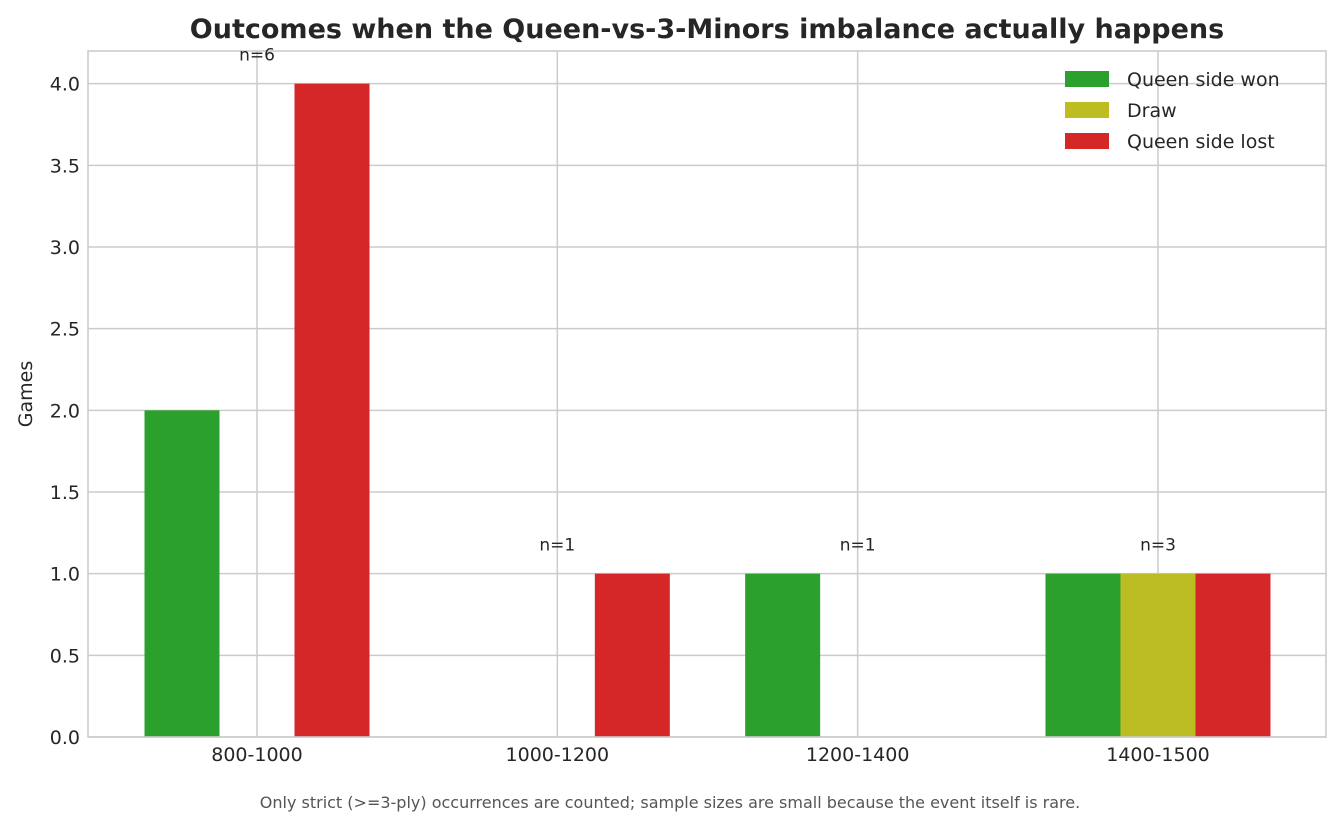 This screenshot has width=1341, height=827. I want to click on x-tick-label: 800-1000, so click(256, 755).